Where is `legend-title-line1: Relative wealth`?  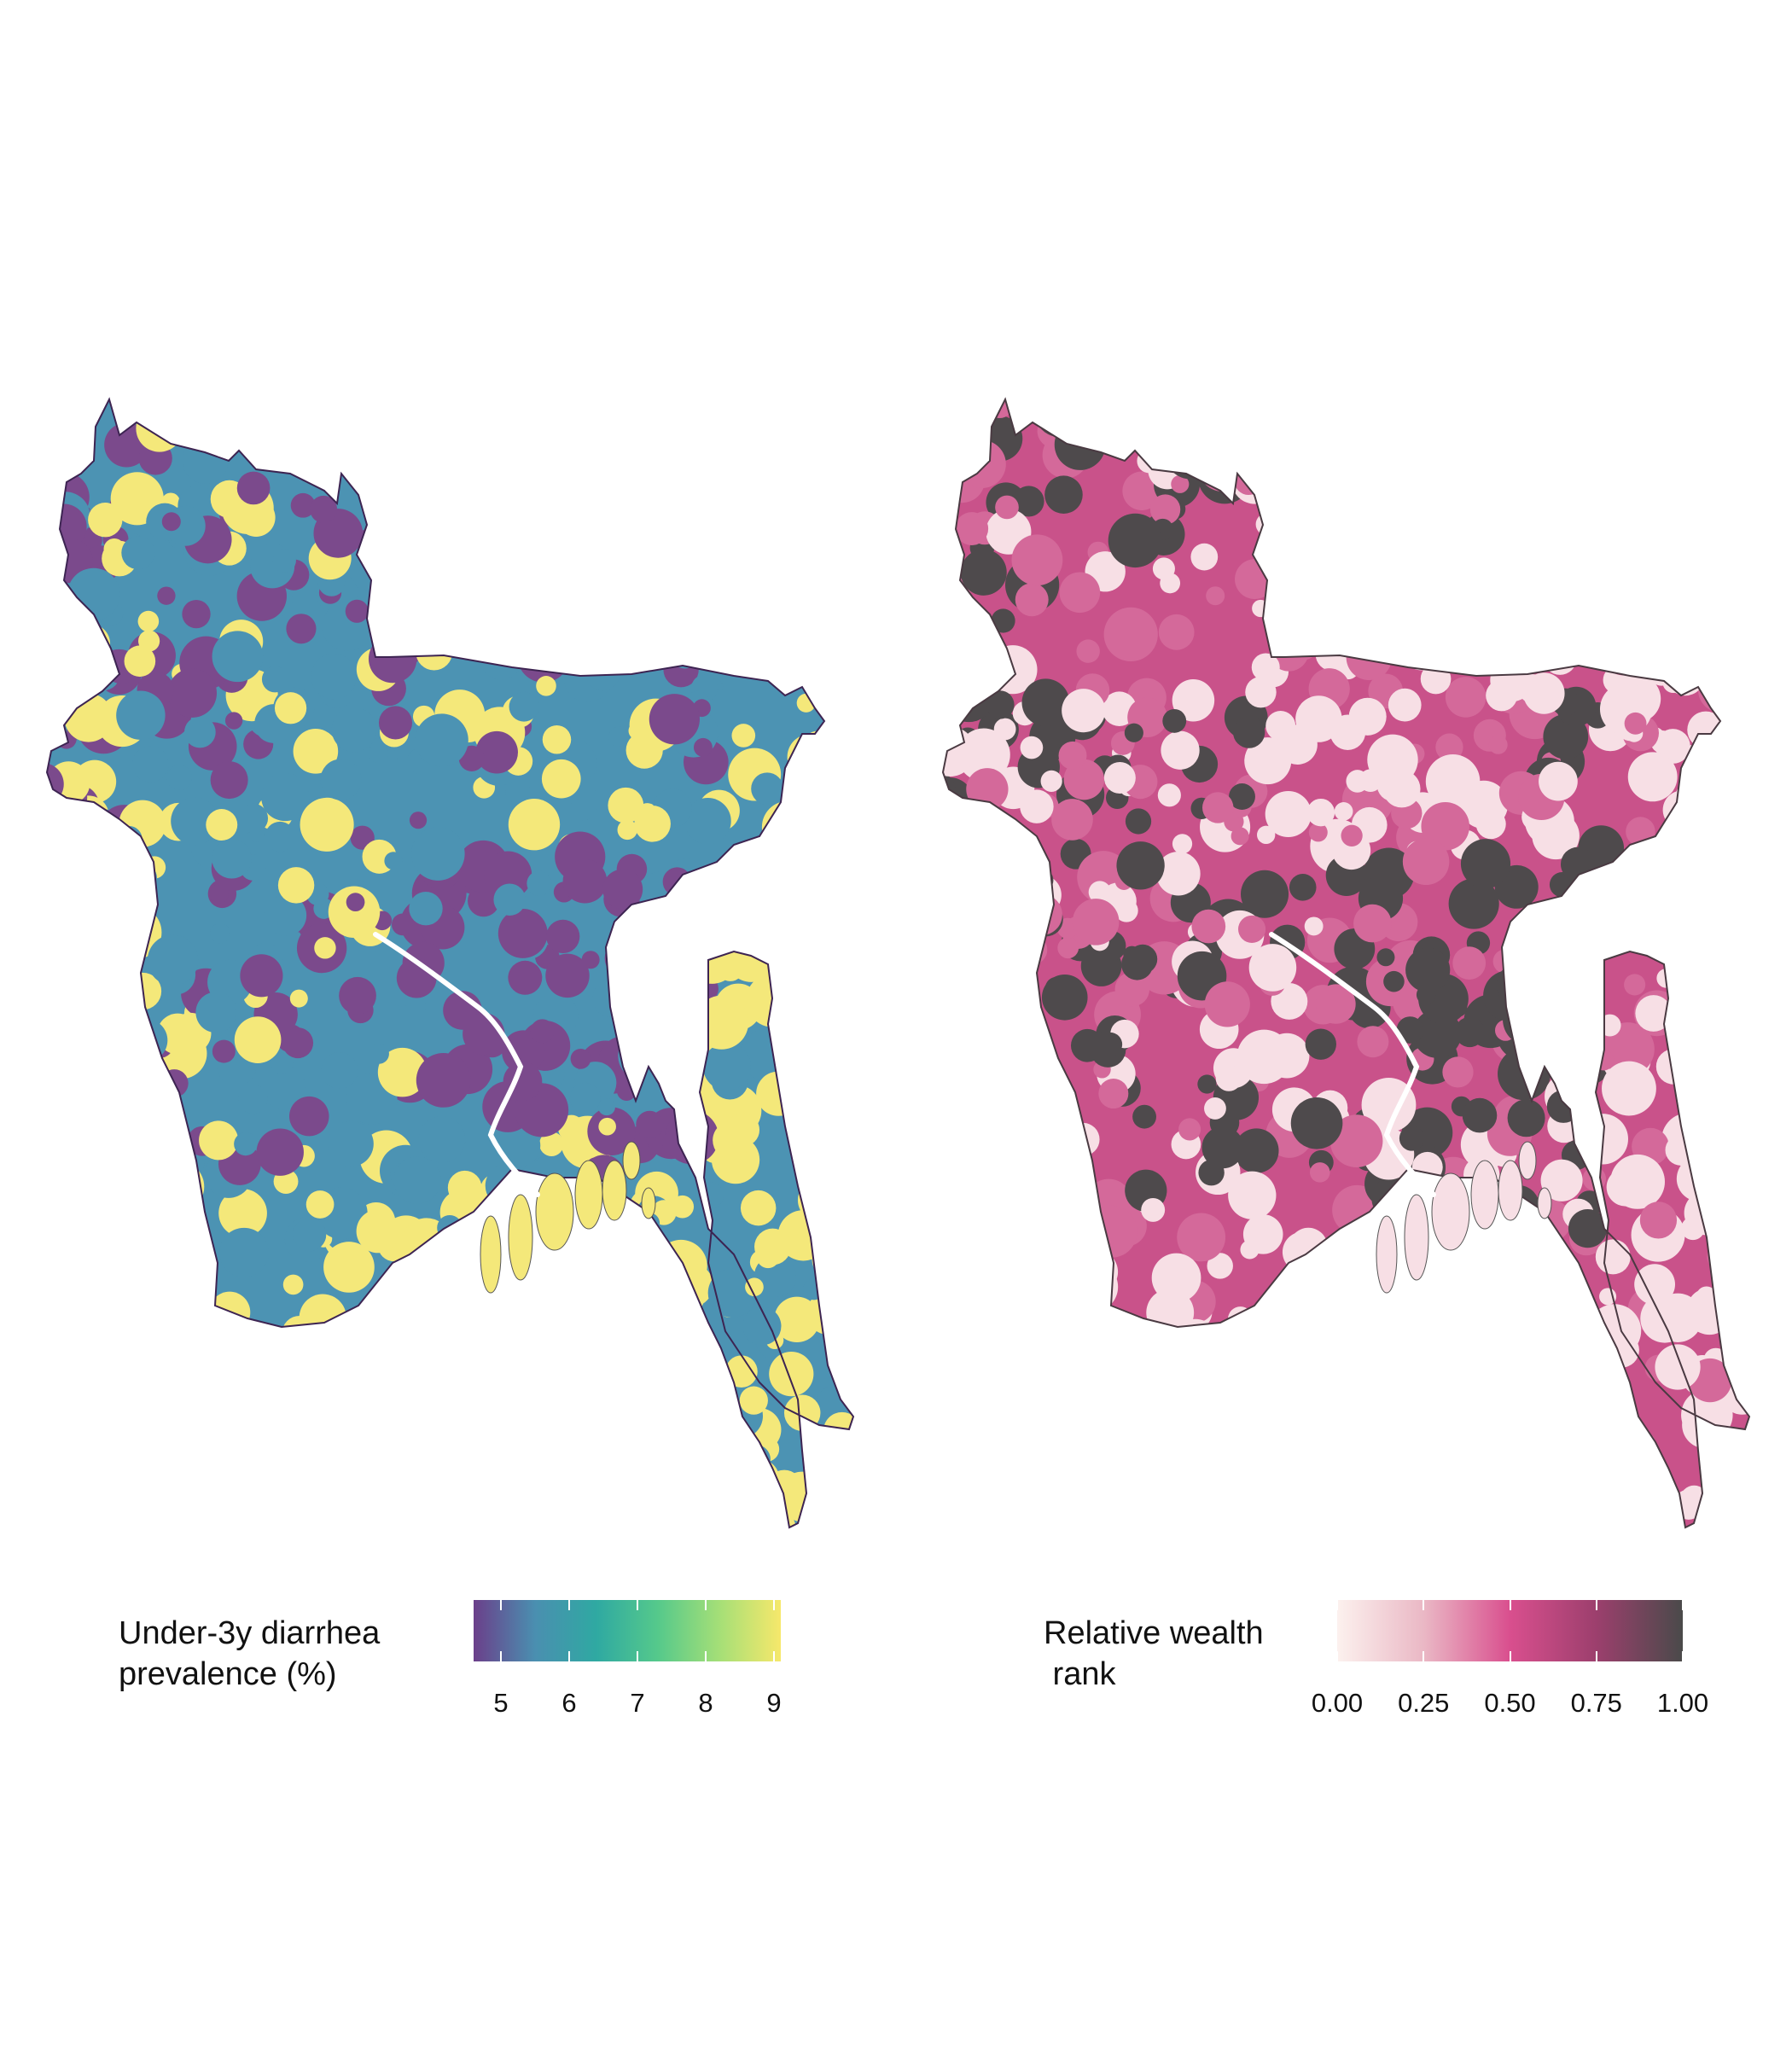
legend-title-line1: Relative wealth is located at coordinates (1154, 1633).